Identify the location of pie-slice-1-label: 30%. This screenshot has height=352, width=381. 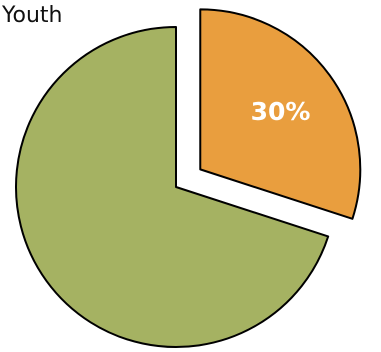
(281, 111).